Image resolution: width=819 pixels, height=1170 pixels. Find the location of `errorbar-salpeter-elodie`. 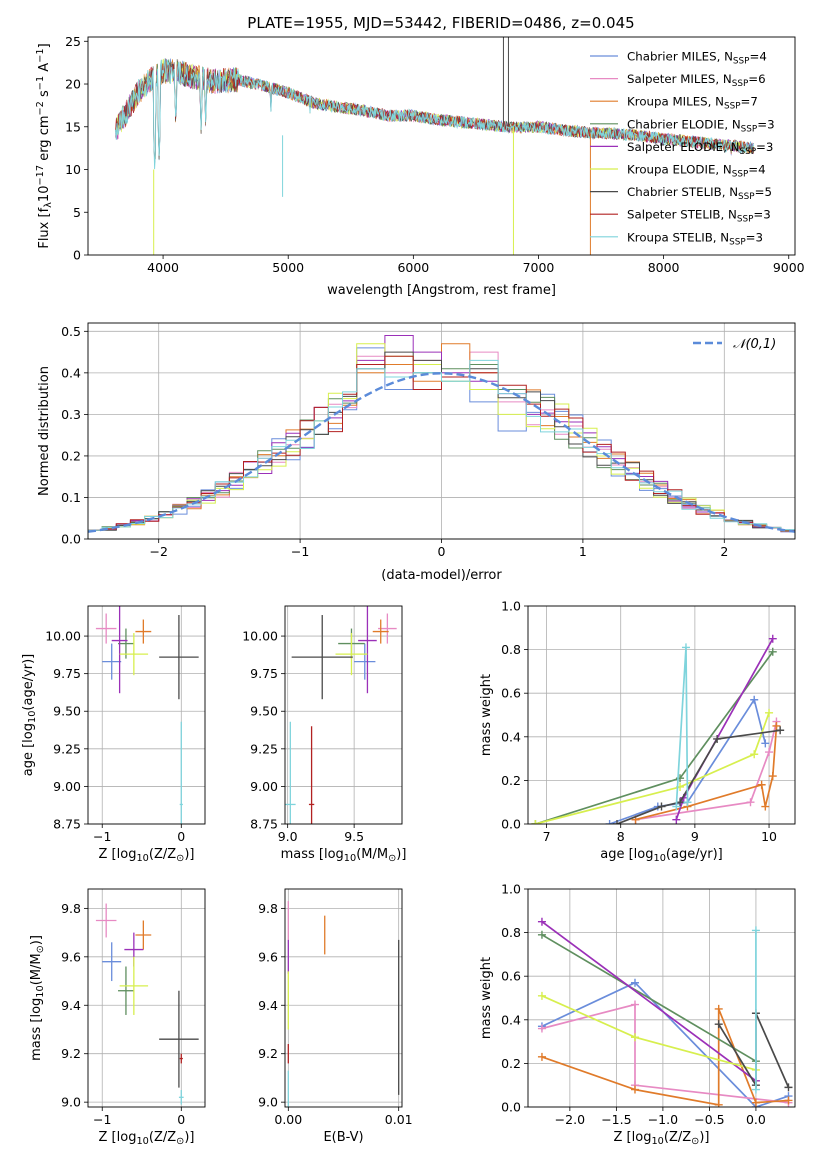

errorbar-salpeter-elodie is located at coordinates (119, 650).